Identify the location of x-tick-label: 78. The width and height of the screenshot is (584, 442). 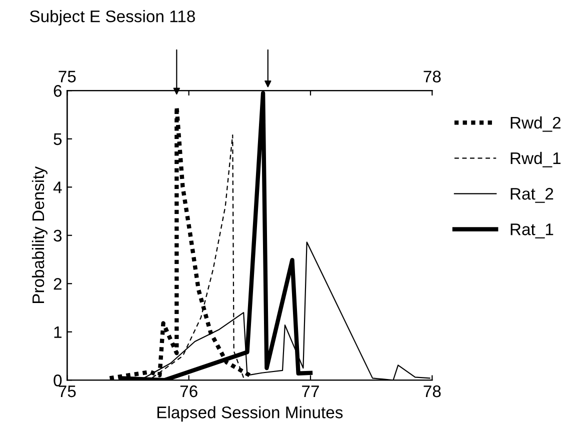
(432, 391).